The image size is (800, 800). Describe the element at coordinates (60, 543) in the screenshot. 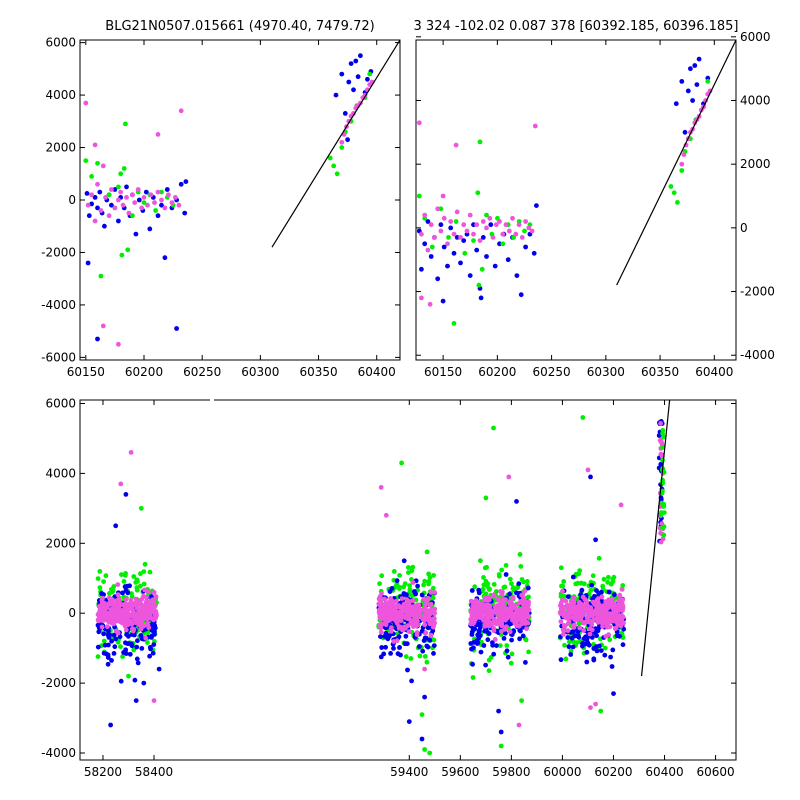

I see `y-tick-label: 2000` at that location.